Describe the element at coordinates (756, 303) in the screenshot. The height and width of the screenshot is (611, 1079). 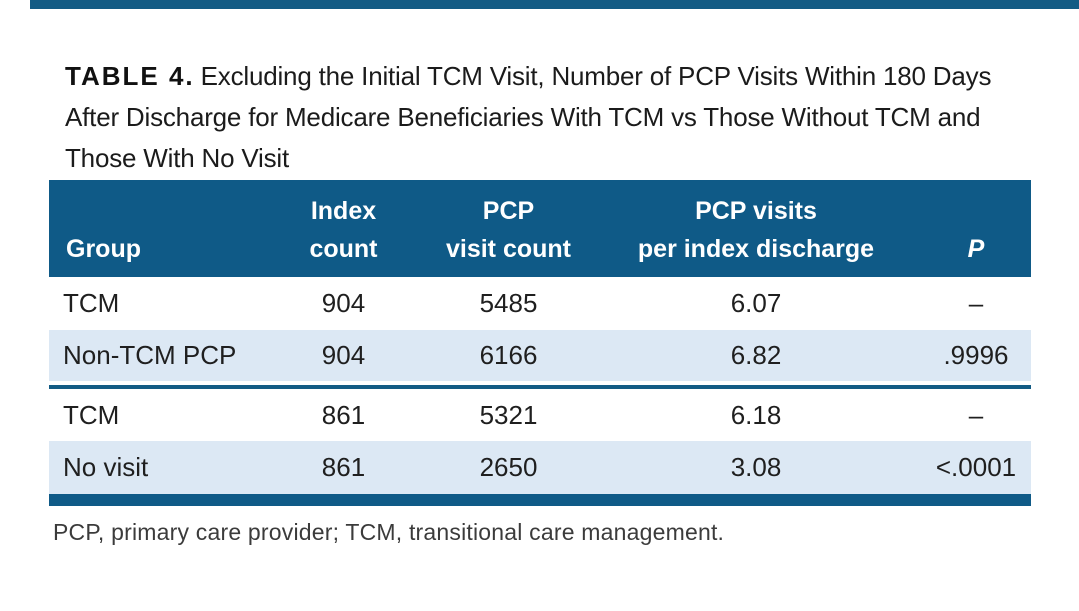
I see `cell-visits-per-discharge: 6.07` at that location.